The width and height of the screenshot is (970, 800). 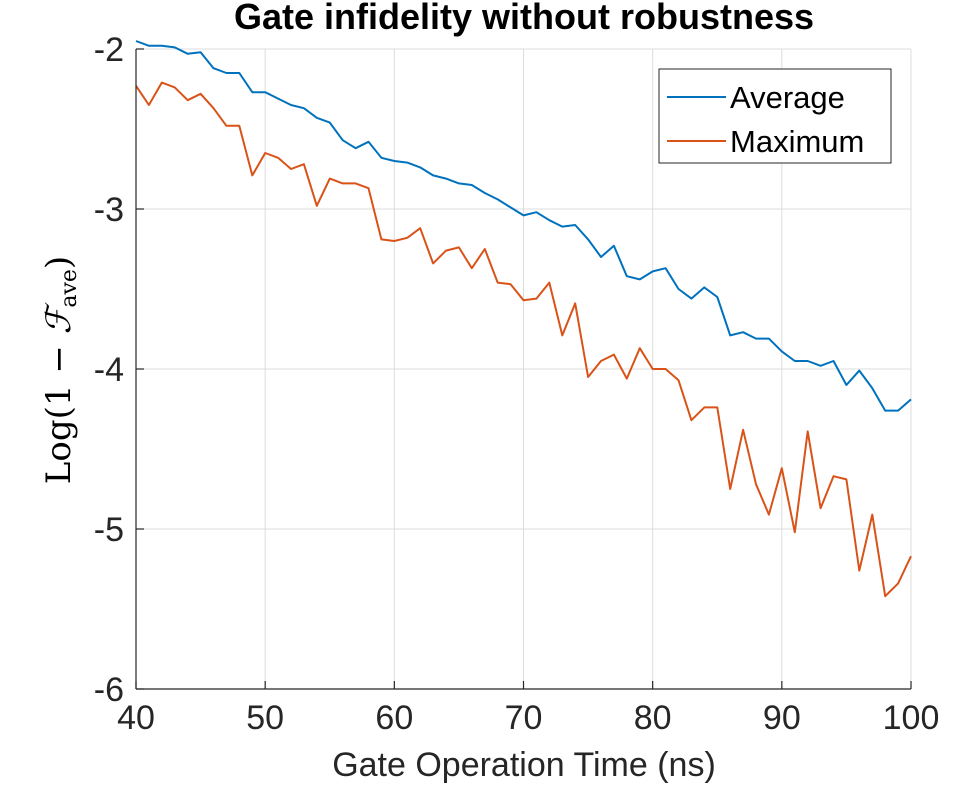 I want to click on x-tick-label: 90, so click(x=782, y=718).